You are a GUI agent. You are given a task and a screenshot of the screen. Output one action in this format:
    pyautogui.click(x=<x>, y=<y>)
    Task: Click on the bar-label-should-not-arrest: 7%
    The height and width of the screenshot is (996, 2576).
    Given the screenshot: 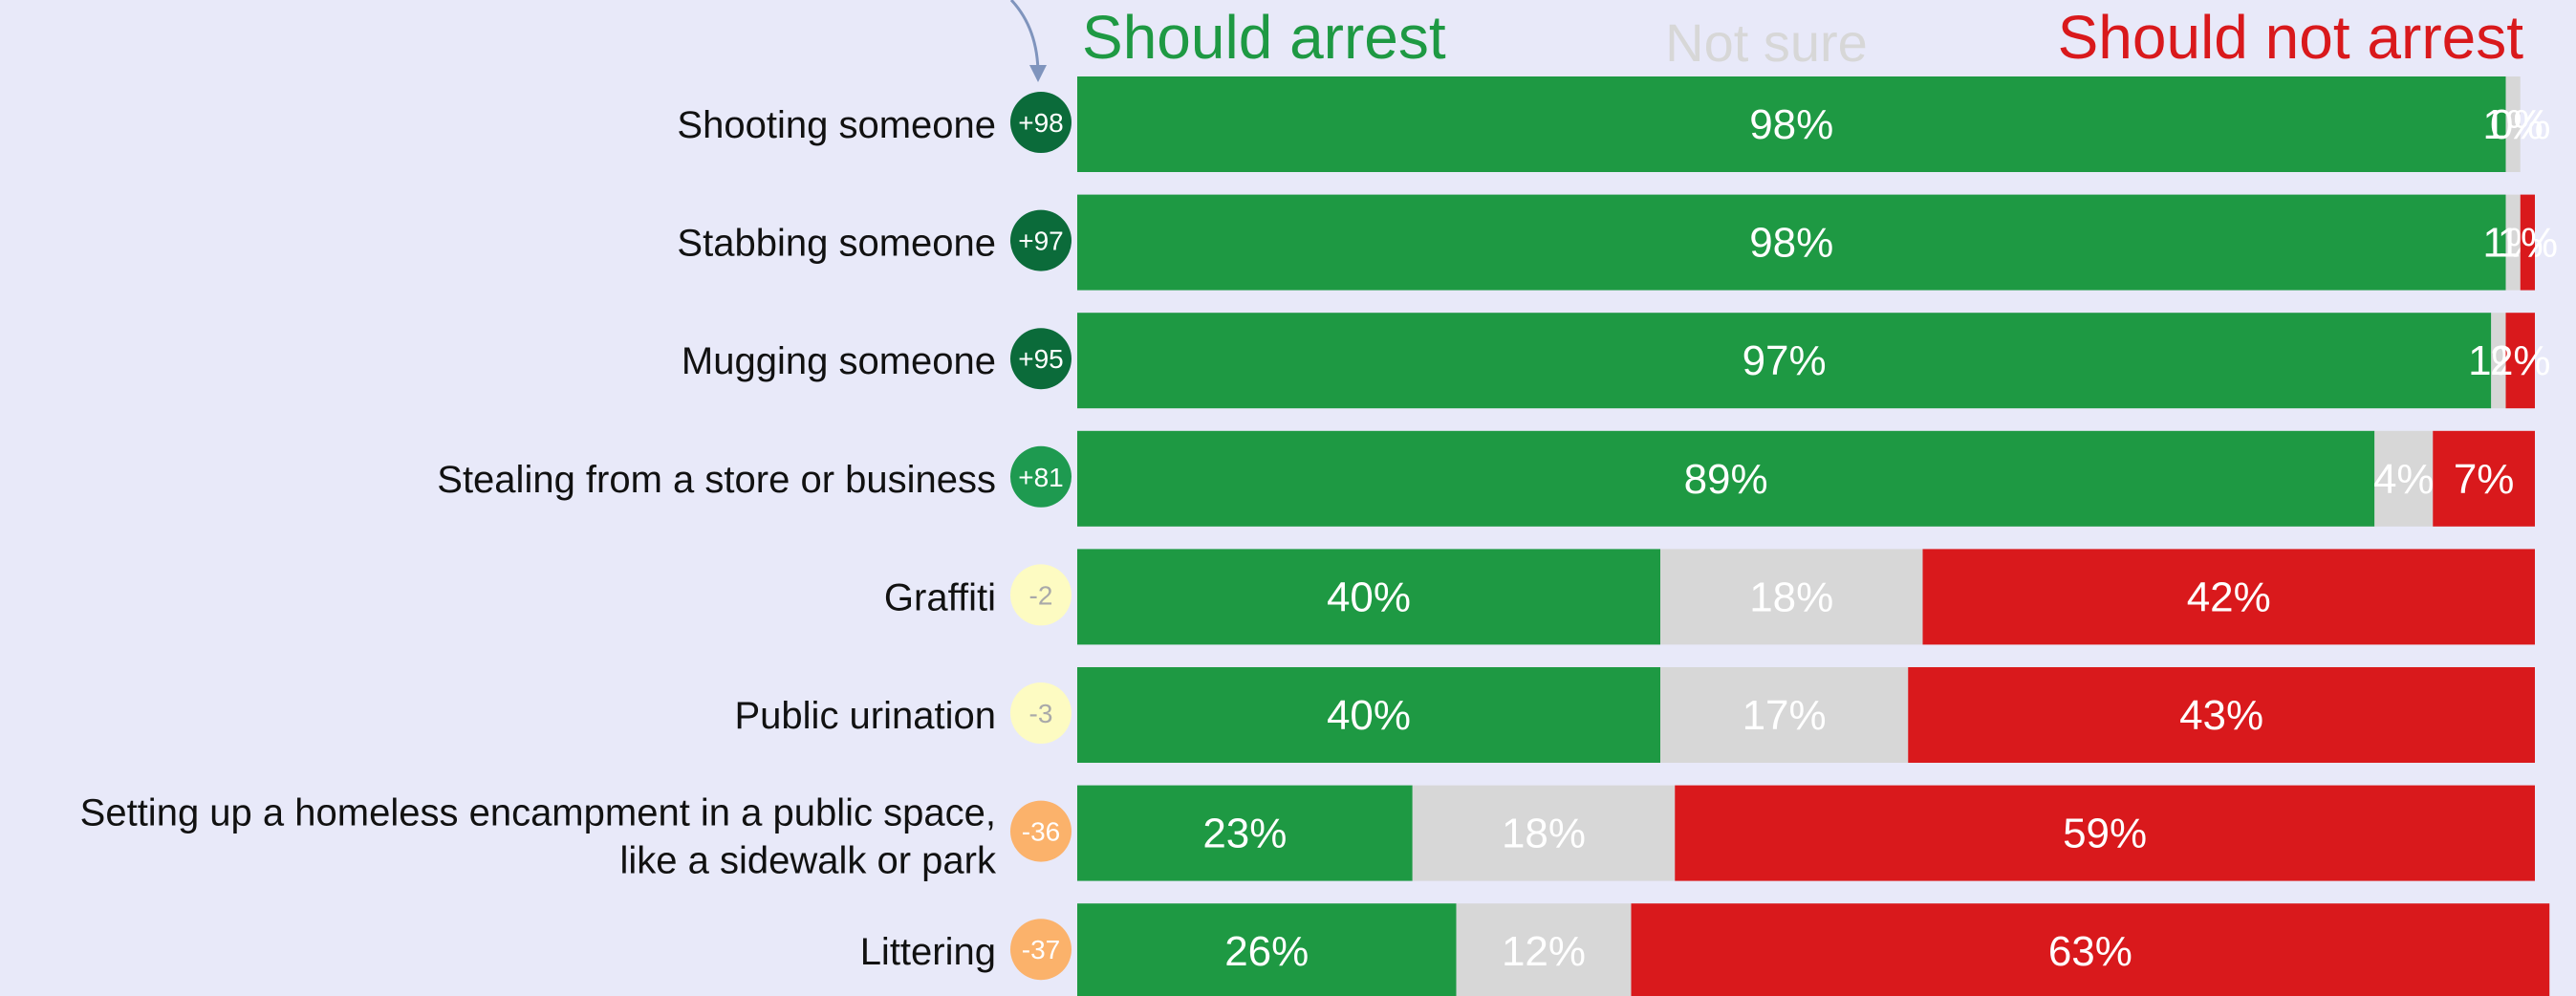 What is the action you would take?
    pyautogui.click(x=2484, y=479)
    